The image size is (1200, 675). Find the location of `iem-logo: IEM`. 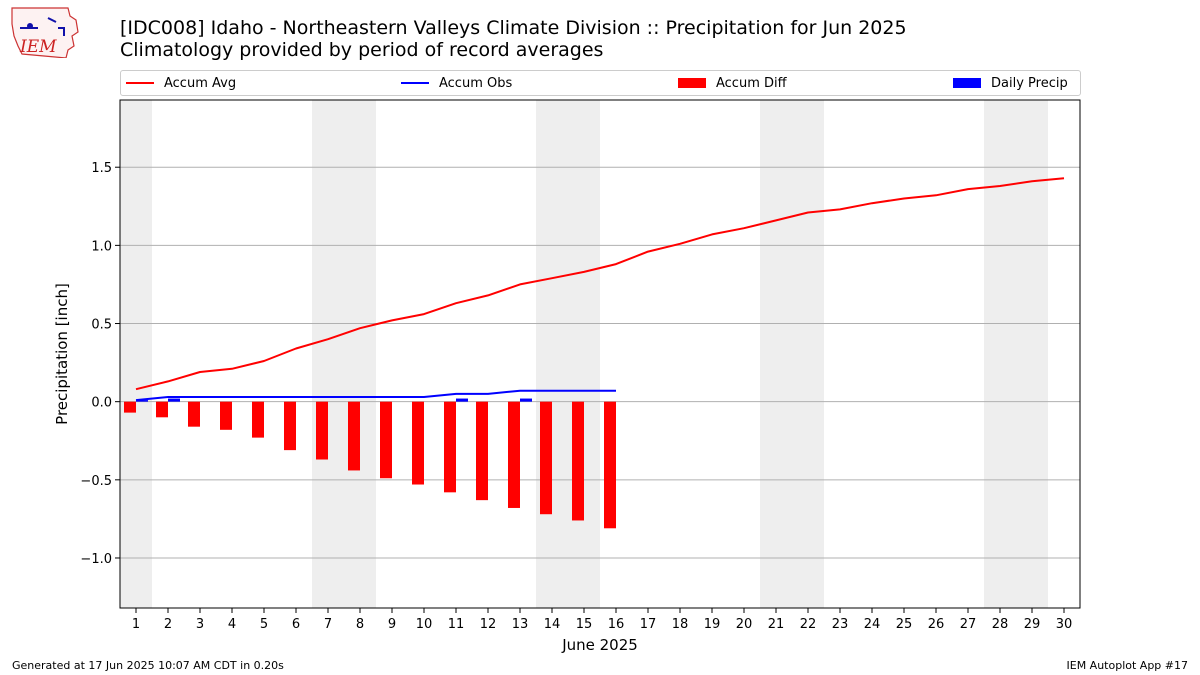

iem-logo: IEM is located at coordinates (45, 32).